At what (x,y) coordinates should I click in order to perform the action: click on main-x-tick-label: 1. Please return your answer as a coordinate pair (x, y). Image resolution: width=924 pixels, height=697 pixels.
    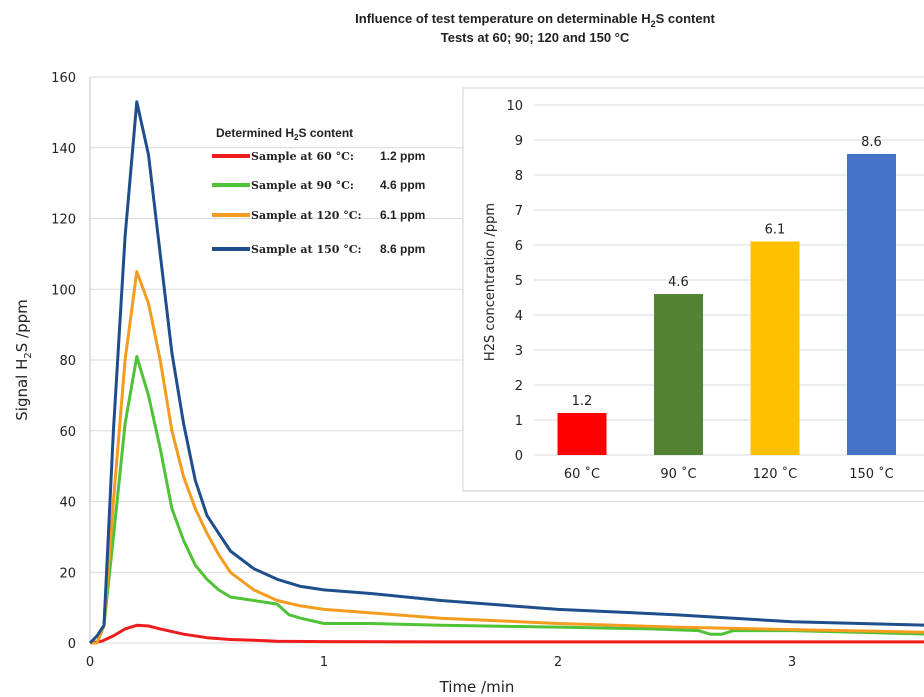
    Looking at the image, I should click on (324, 662).